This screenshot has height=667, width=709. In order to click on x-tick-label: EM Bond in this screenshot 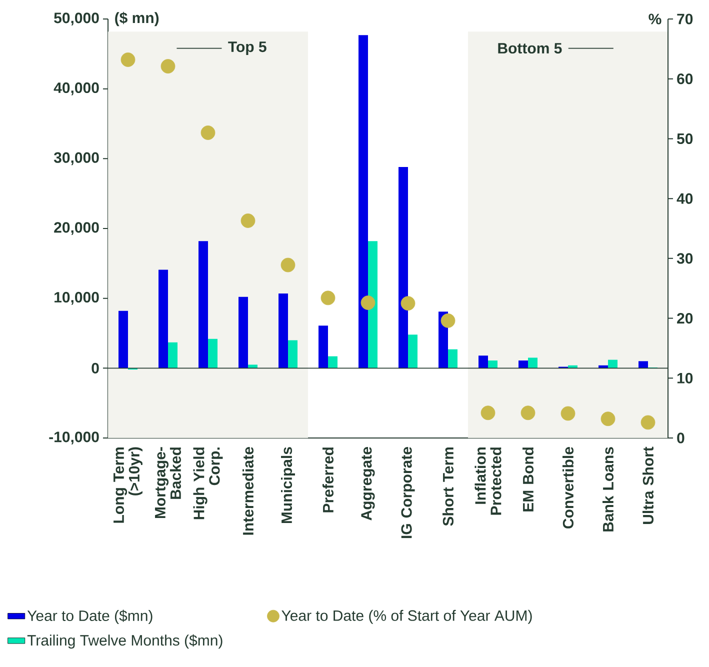, I will do `click(528, 480)`.